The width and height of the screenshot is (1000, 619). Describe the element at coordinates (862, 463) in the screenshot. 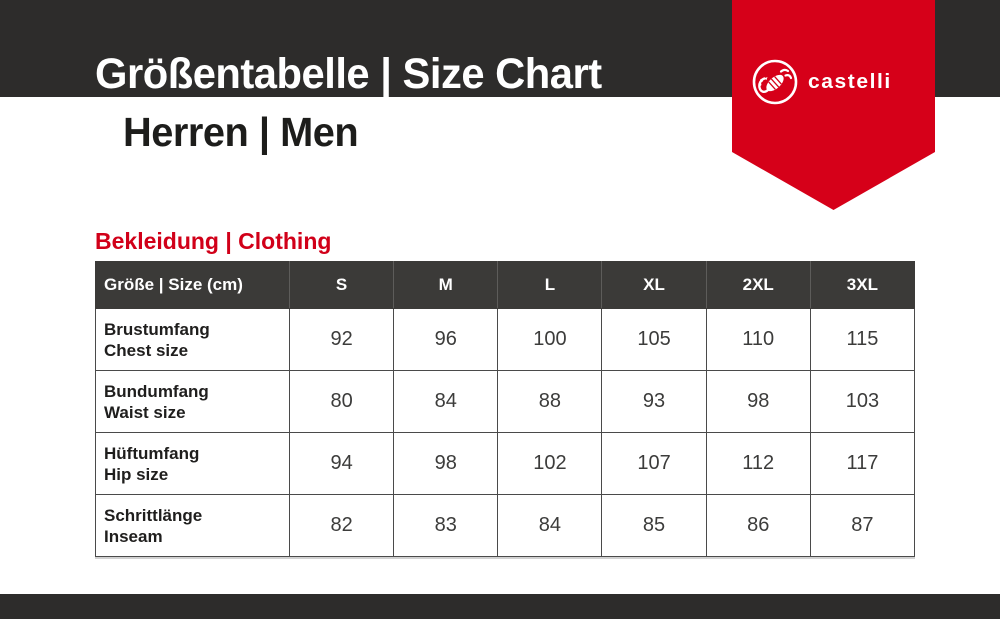

I see `size-value-cell: 117` at that location.